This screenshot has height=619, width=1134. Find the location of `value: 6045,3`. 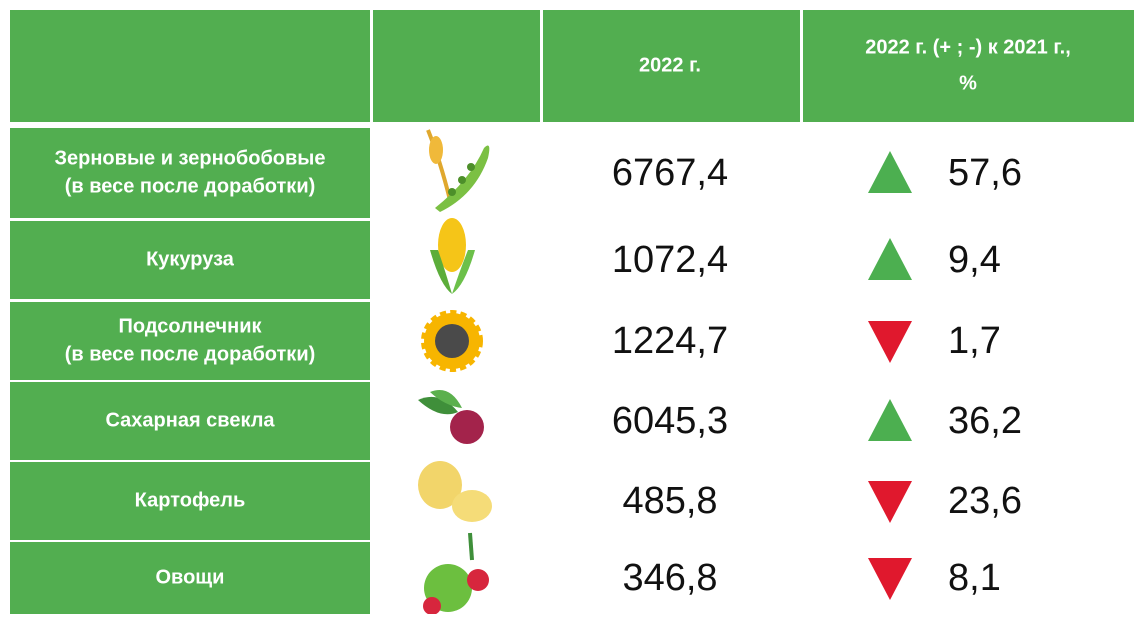

value: 6045,3 is located at coordinates (670, 421).